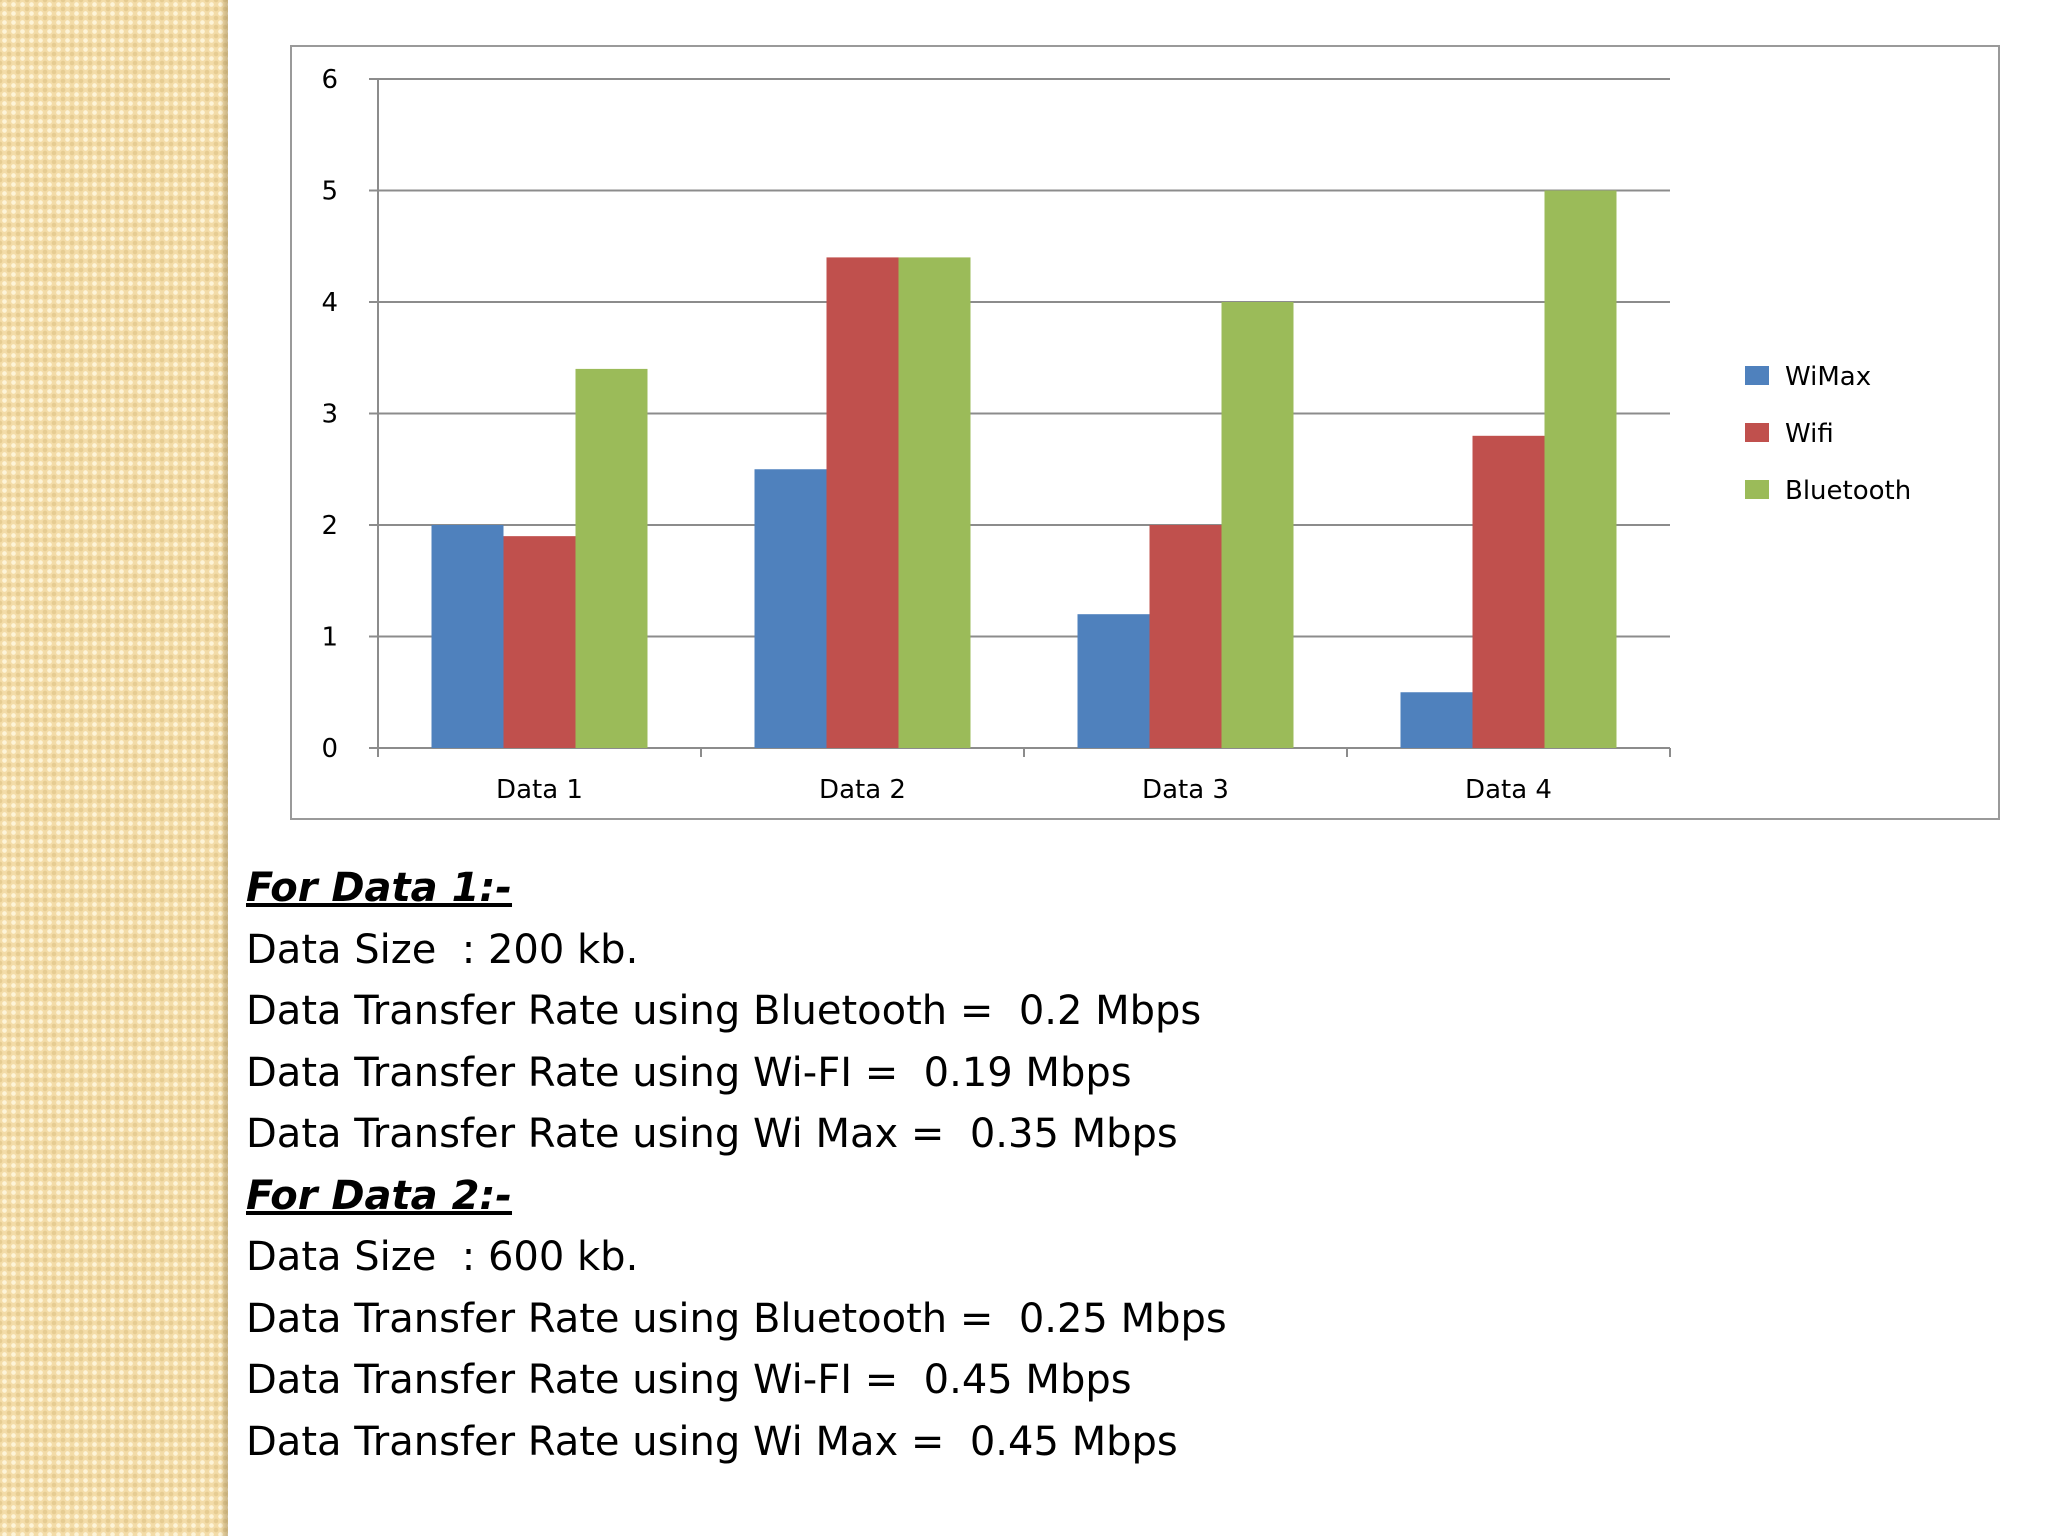  I want to click on y-tick-label-5: 5, so click(329, 192).